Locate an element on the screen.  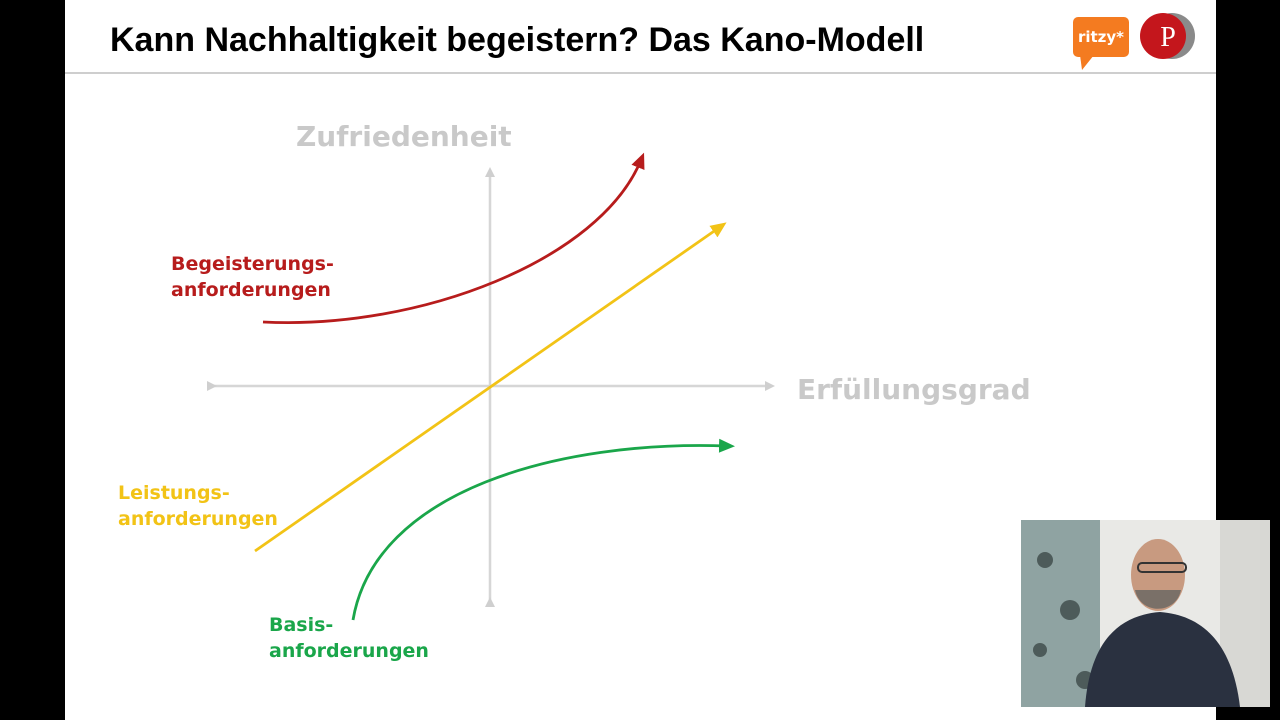
logo-text: ritzy* is located at coordinates (1101, 37).